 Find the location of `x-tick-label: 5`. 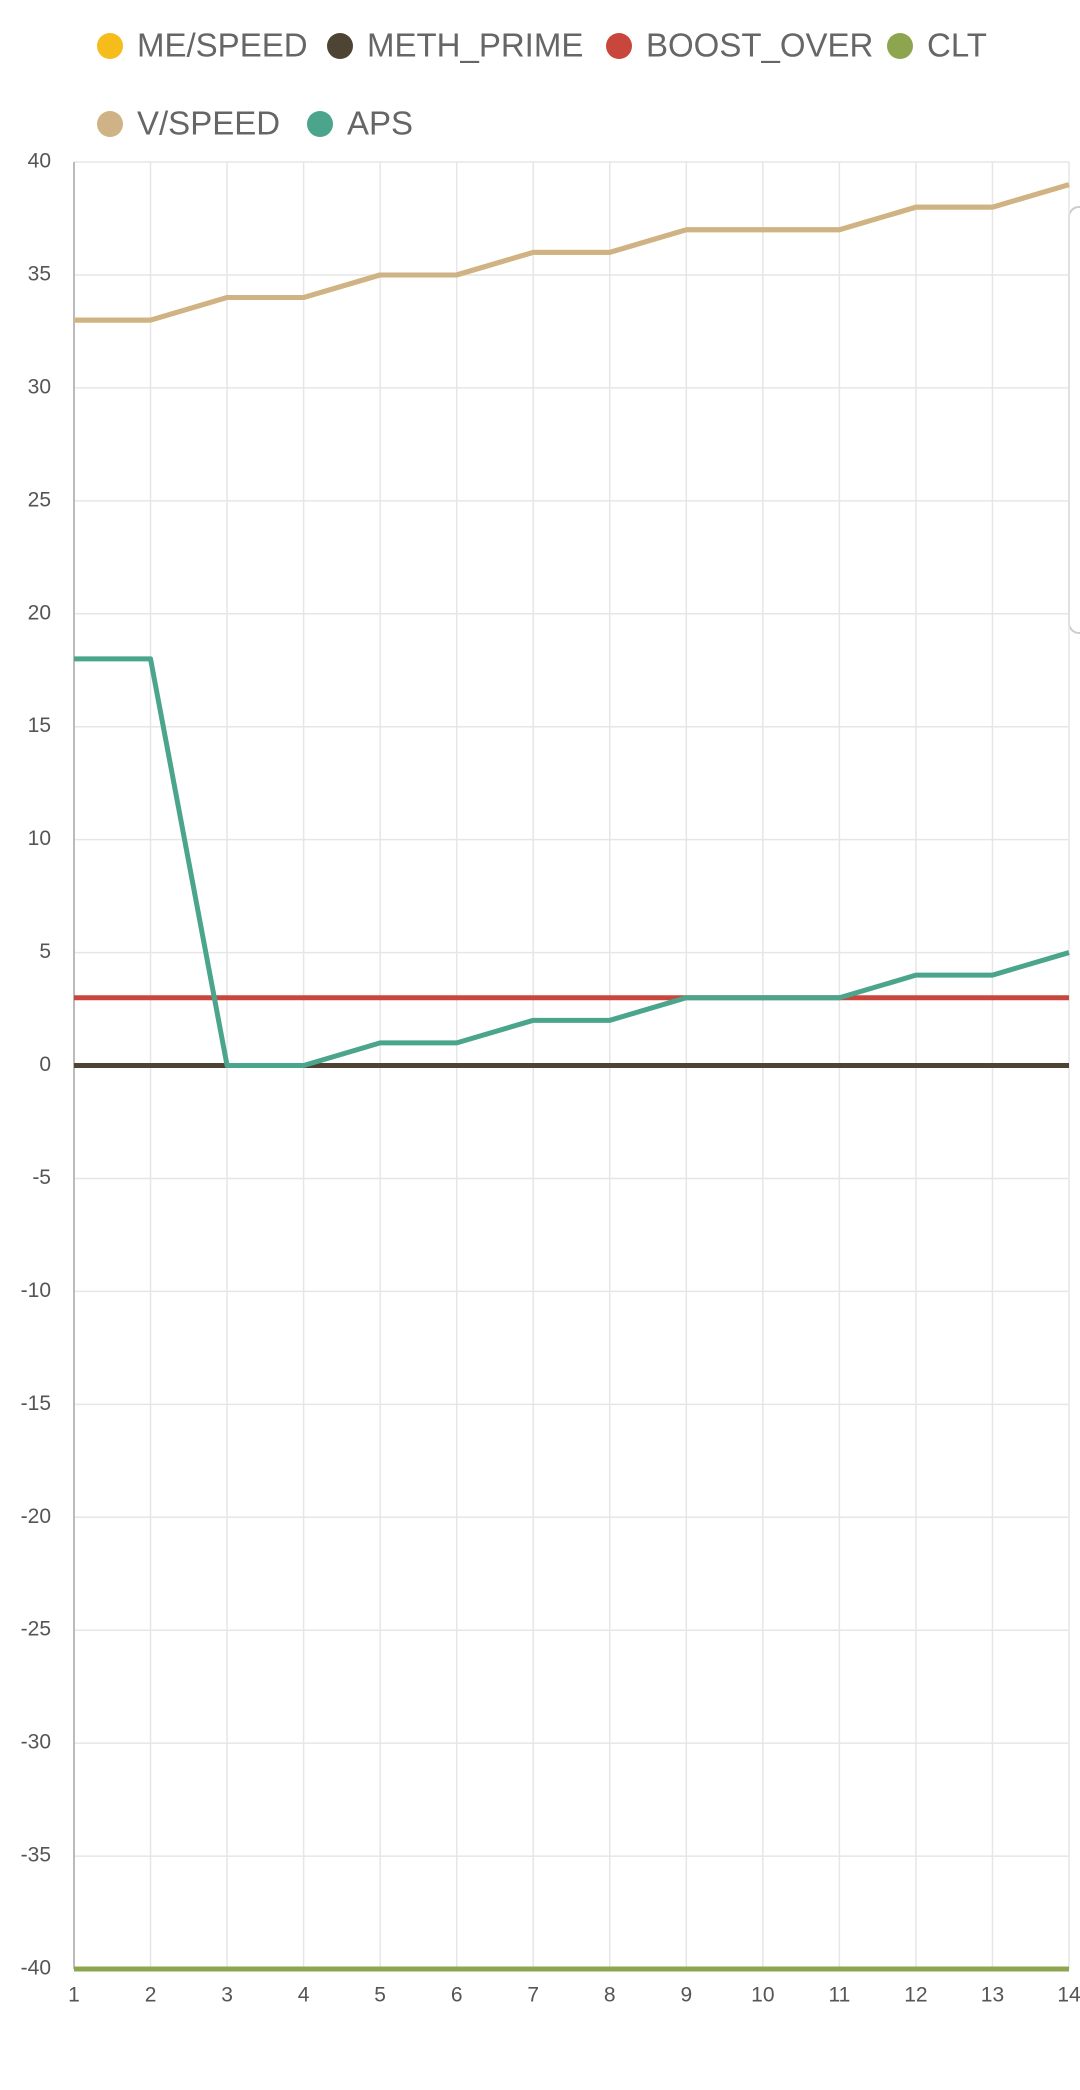

x-tick-label: 5 is located at coordinates (380, 1995).